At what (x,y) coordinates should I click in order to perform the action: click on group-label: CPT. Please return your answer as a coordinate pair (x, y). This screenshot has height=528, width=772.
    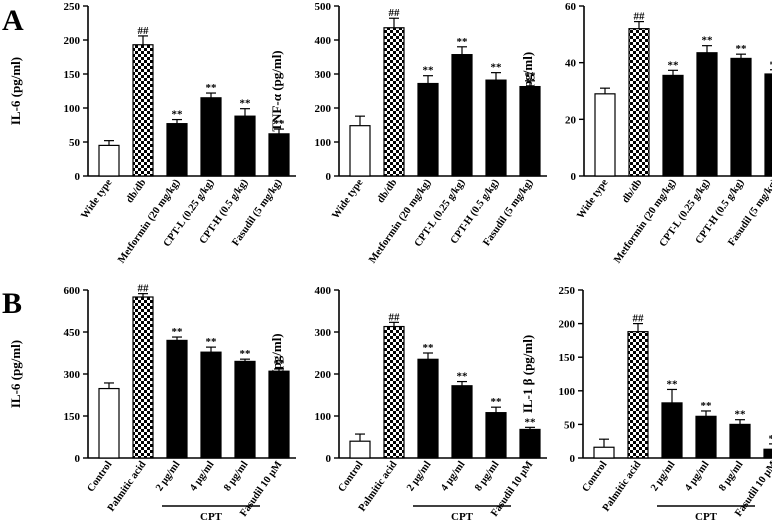
    Looking at the image, I should click on (706, 517).